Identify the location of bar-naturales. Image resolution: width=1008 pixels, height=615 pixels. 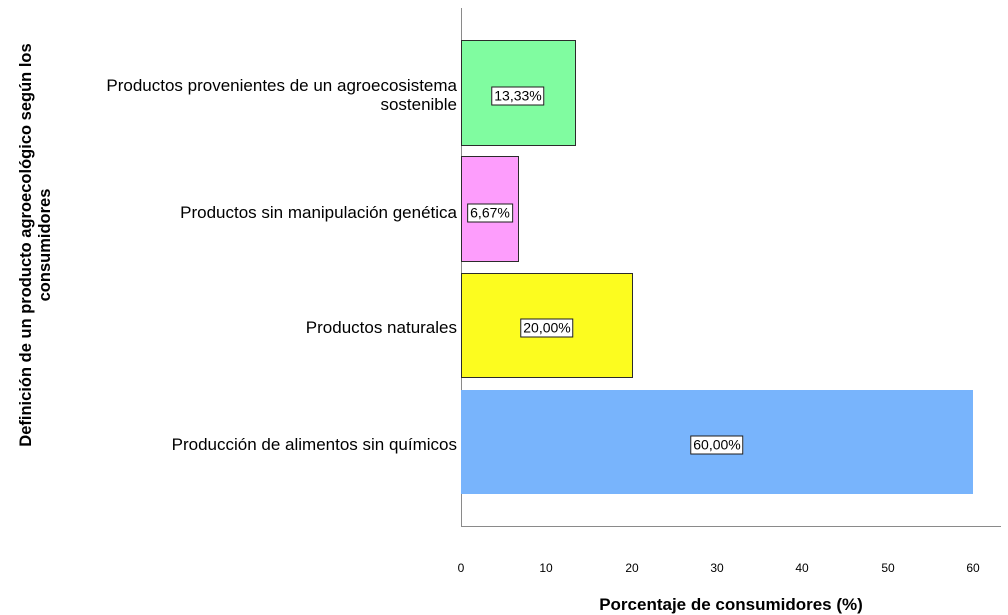
(547, 325).